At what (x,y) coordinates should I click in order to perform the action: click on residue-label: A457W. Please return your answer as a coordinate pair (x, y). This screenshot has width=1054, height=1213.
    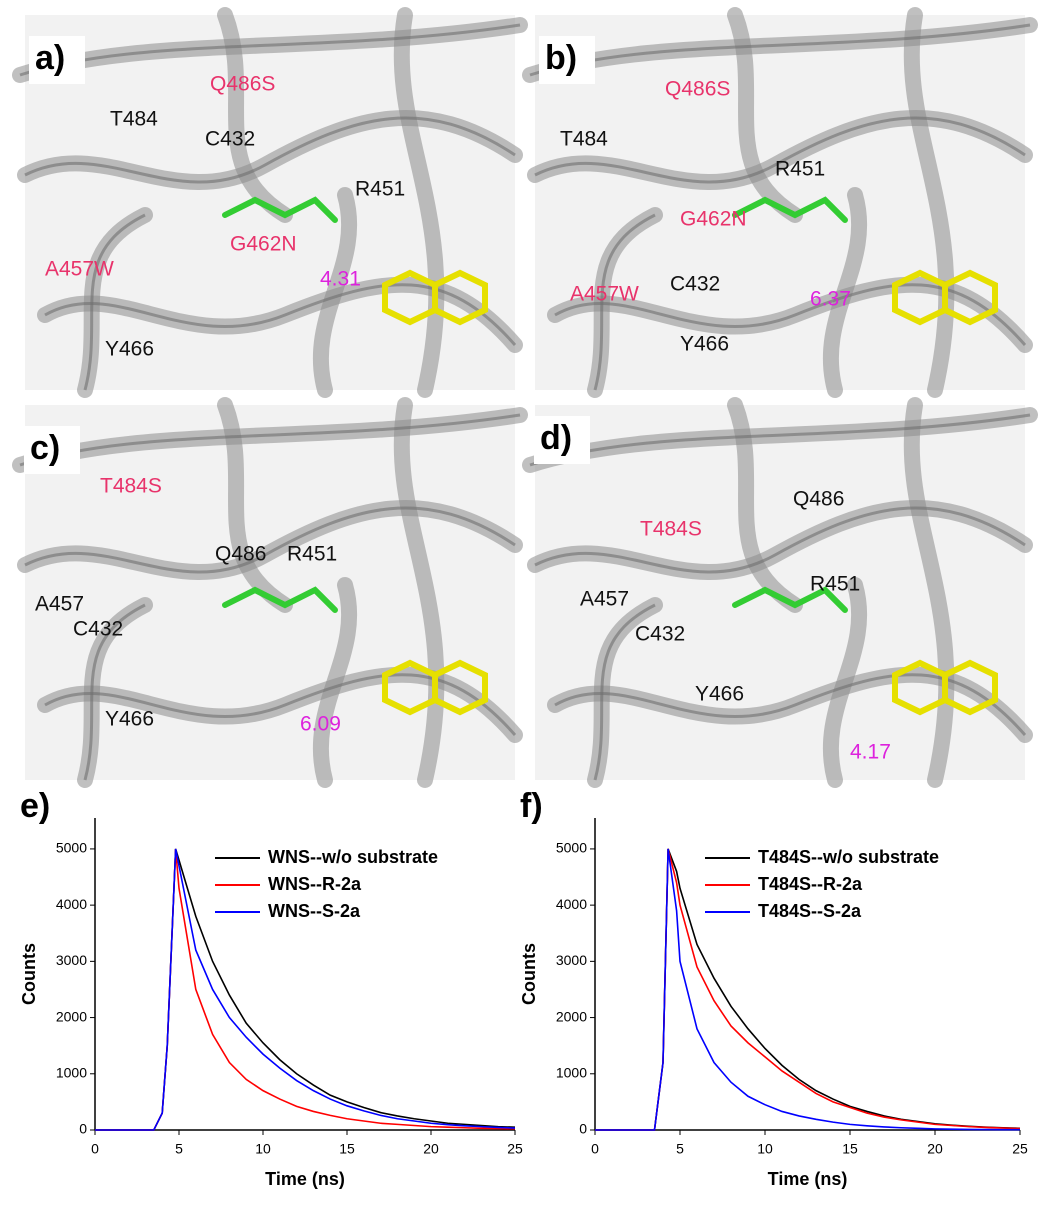
    Looking at the image, I should click on (79, 269).